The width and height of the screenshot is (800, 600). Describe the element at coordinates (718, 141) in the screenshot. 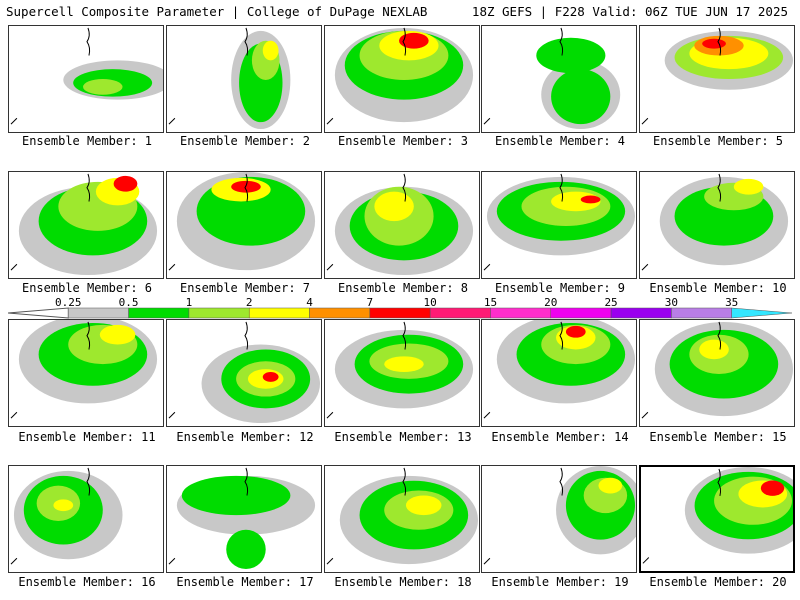

I see `ensemble-member-label: Ensemble Member: 5` at that location.